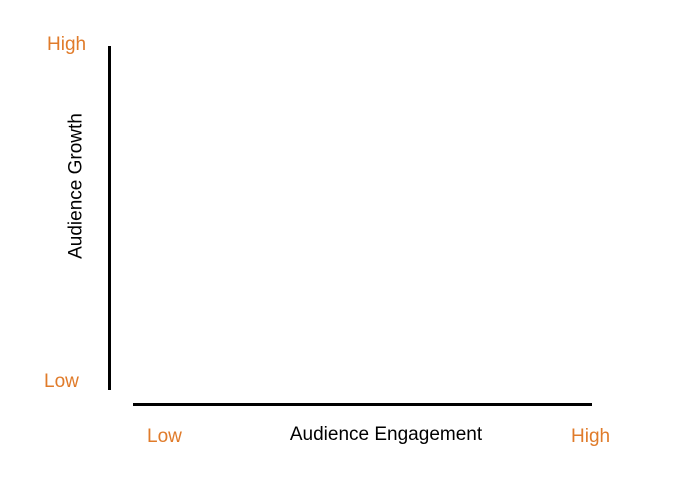  What do you see at coordinates (67, 44) in the screenshot?
I see `y-axis-high-label: High` at bounding box center [67, 44].